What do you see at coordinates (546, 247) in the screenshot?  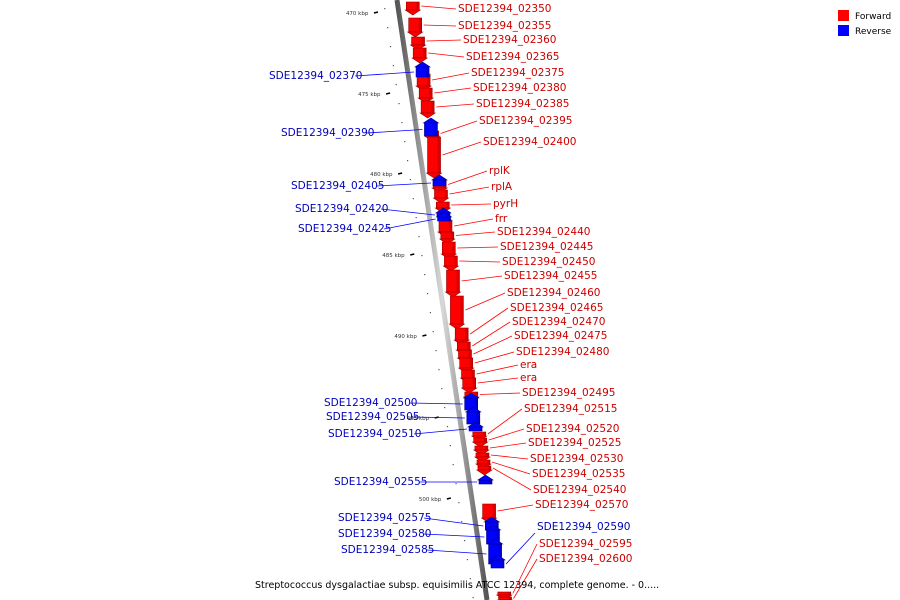 I see `gene-label-forward: SDE12394_02445` at bounding box center [546, 247].